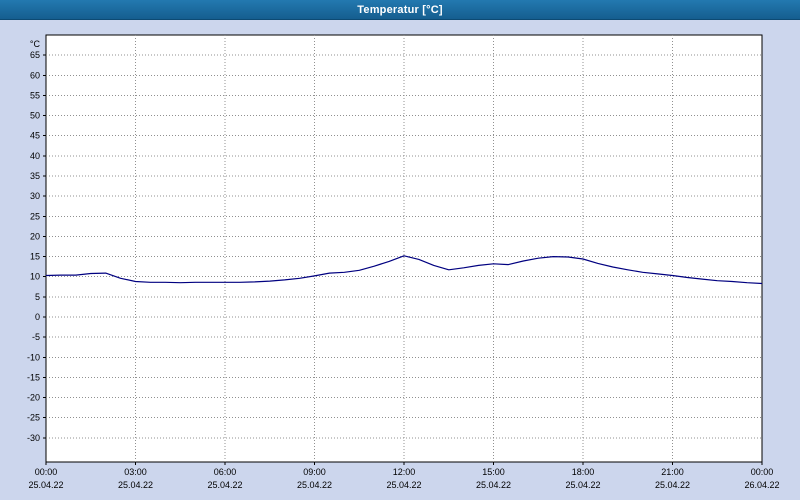 The height and width of the screenshot is (500, 800). Describe the element at coordinates (314, 472) in the screenshot. I see `x-tick-time-label: 09:00` at that location.